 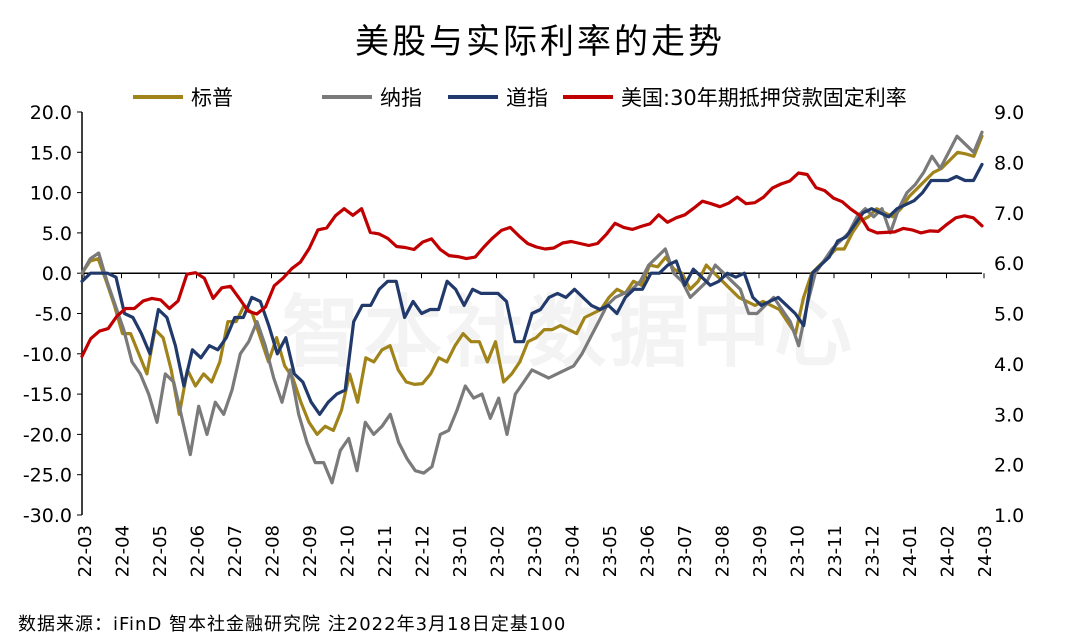 I want to click on y-right-tick-label: 6.0, so click(x=1009, y=264).